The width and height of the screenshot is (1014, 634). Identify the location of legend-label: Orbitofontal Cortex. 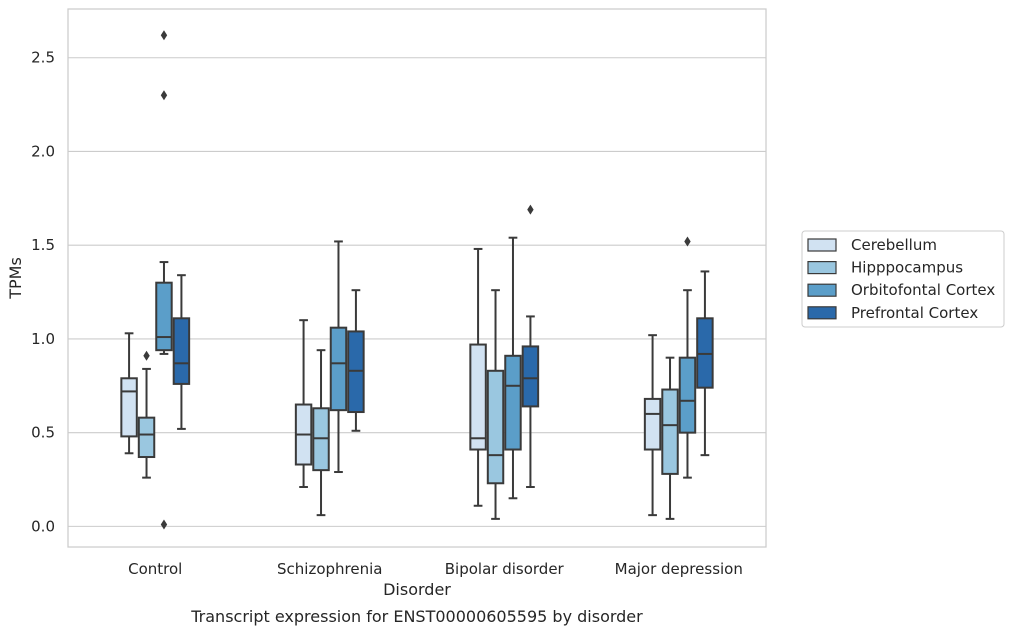
(923, 290).